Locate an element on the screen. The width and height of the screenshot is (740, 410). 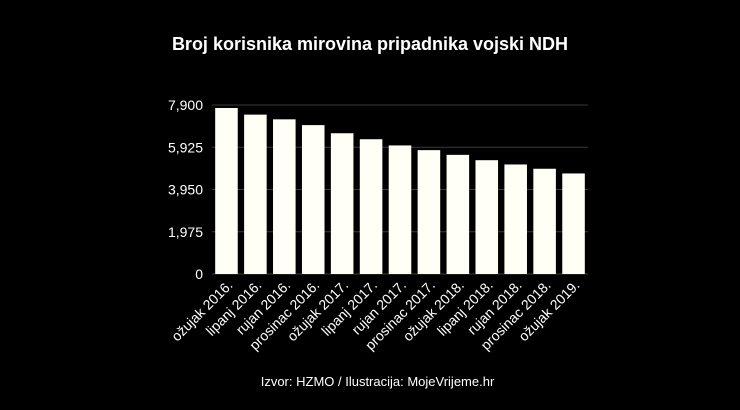
y-tick-label: 7,900 is located at coordinates (185, 105).